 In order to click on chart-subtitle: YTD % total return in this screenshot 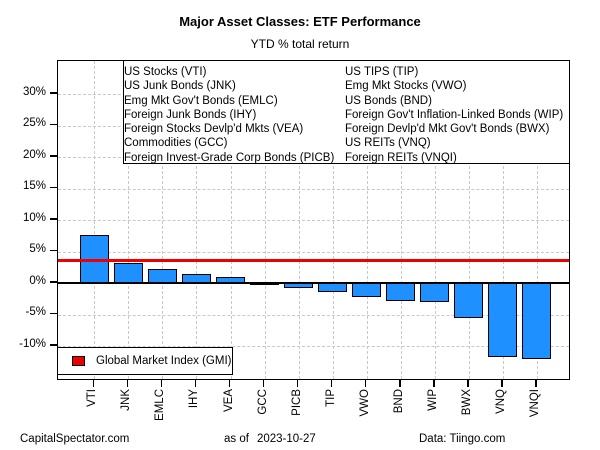, I will do `click(300, 44)`.